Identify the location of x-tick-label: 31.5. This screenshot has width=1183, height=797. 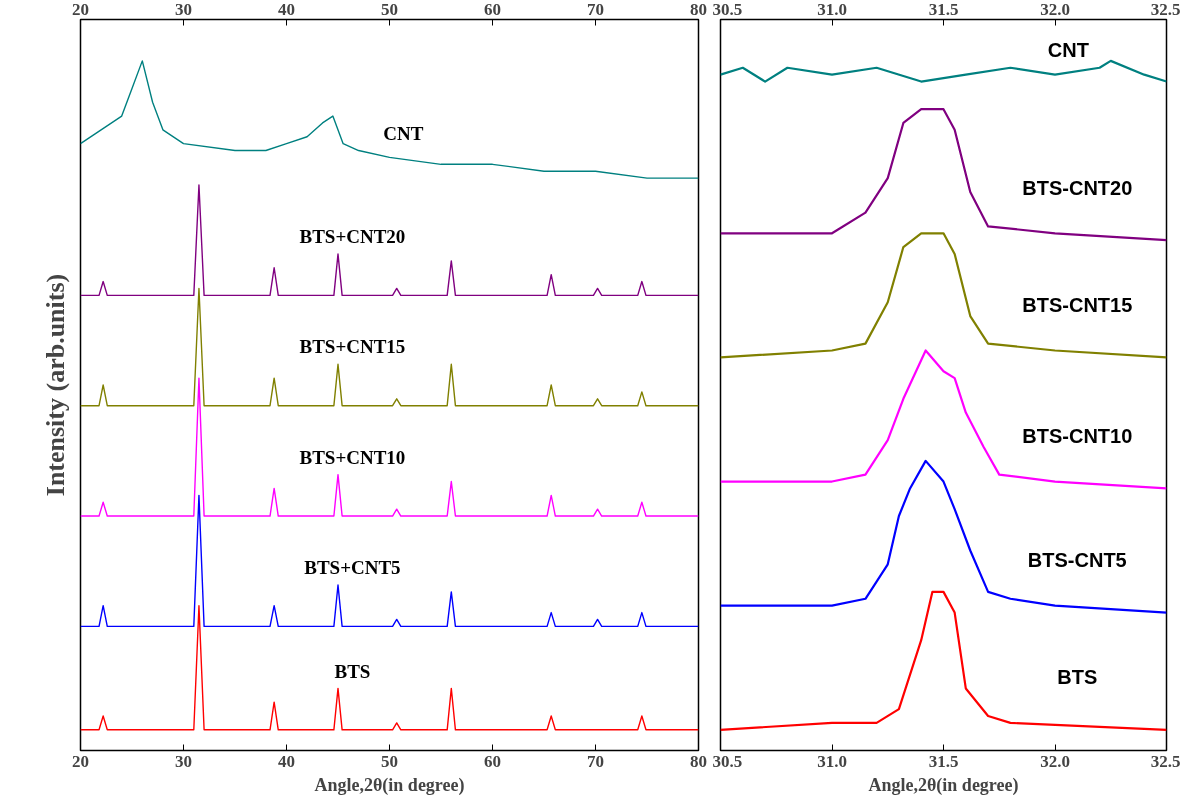
(943, 9).